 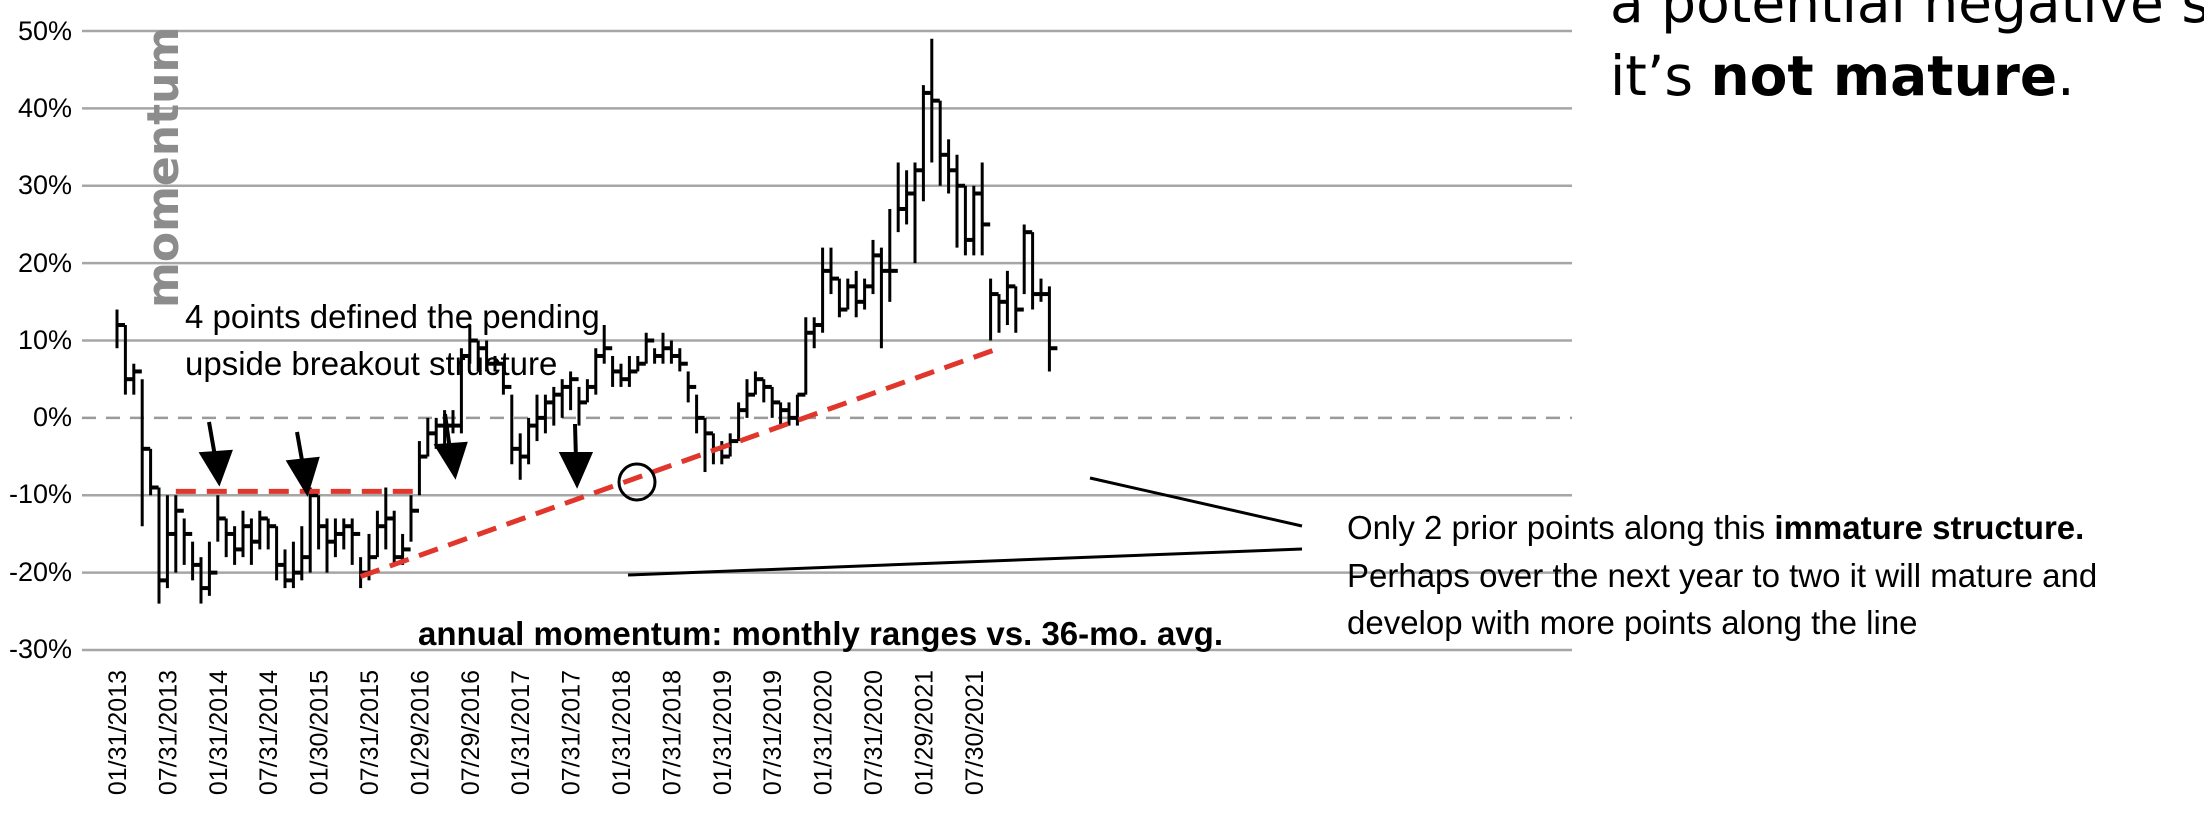 I want to click on x-tick-label: 01/31/2020, so click(x=824, y=732).